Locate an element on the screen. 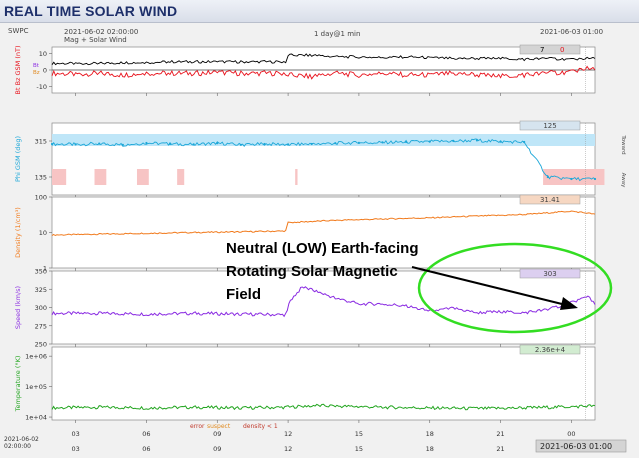 The height and width of the screenshot is (458, 639). footer-start-date: 2021-06-02 is located at coordinates (21, 439).